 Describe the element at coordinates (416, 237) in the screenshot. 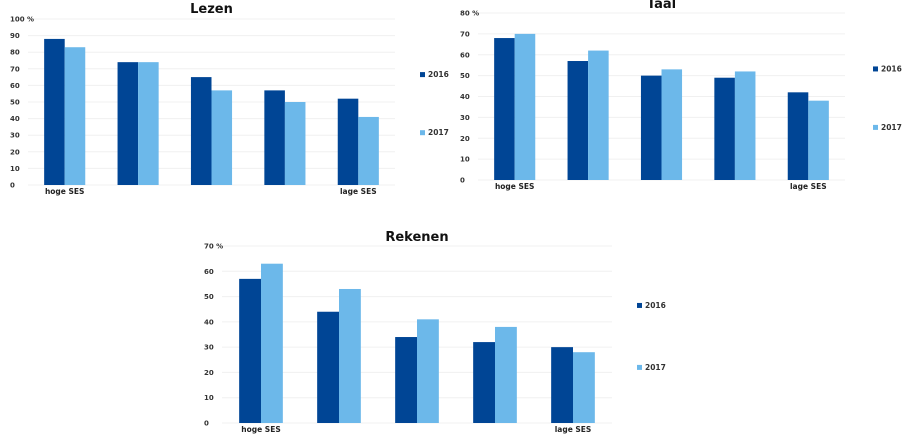

I see `chart-title: Rekenen` at that location.